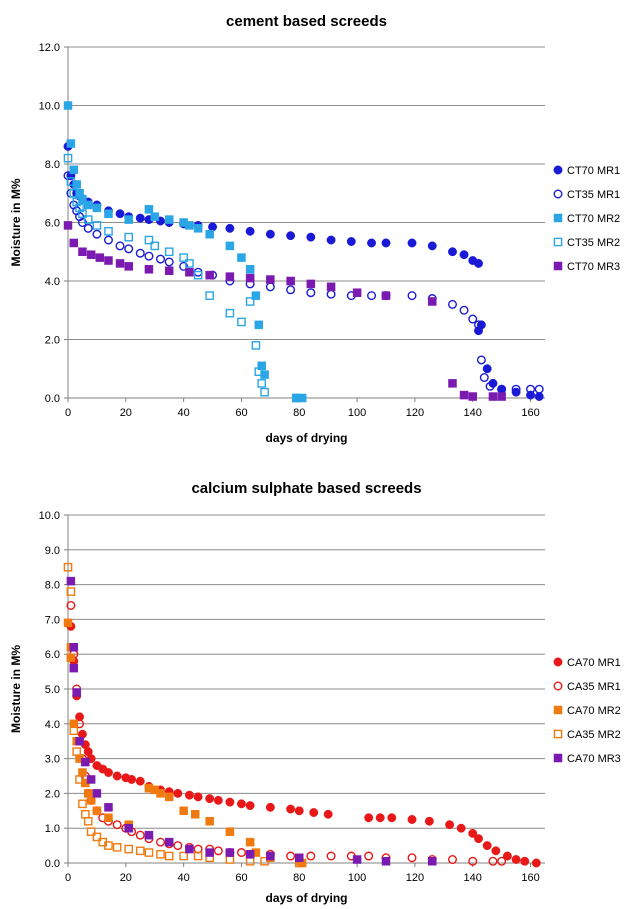  I want to click on legend-entry: CT70 MR3, so click(593, 267).